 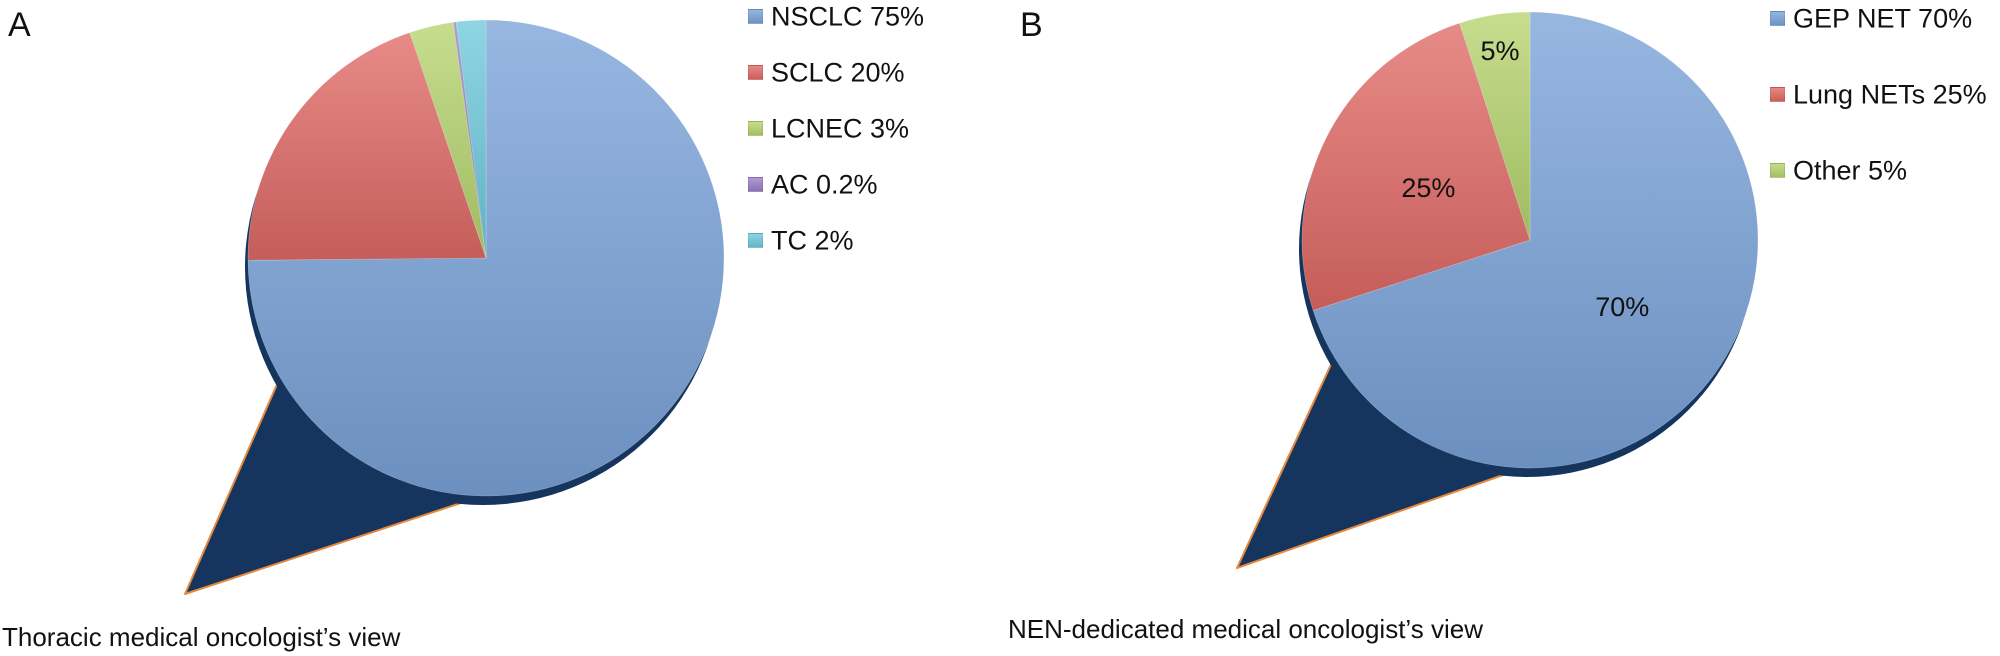 What do you see at coordinates (1031, 25) in the screenshot?
I see `panel-letter: B` at bounding box center [1031, 25].